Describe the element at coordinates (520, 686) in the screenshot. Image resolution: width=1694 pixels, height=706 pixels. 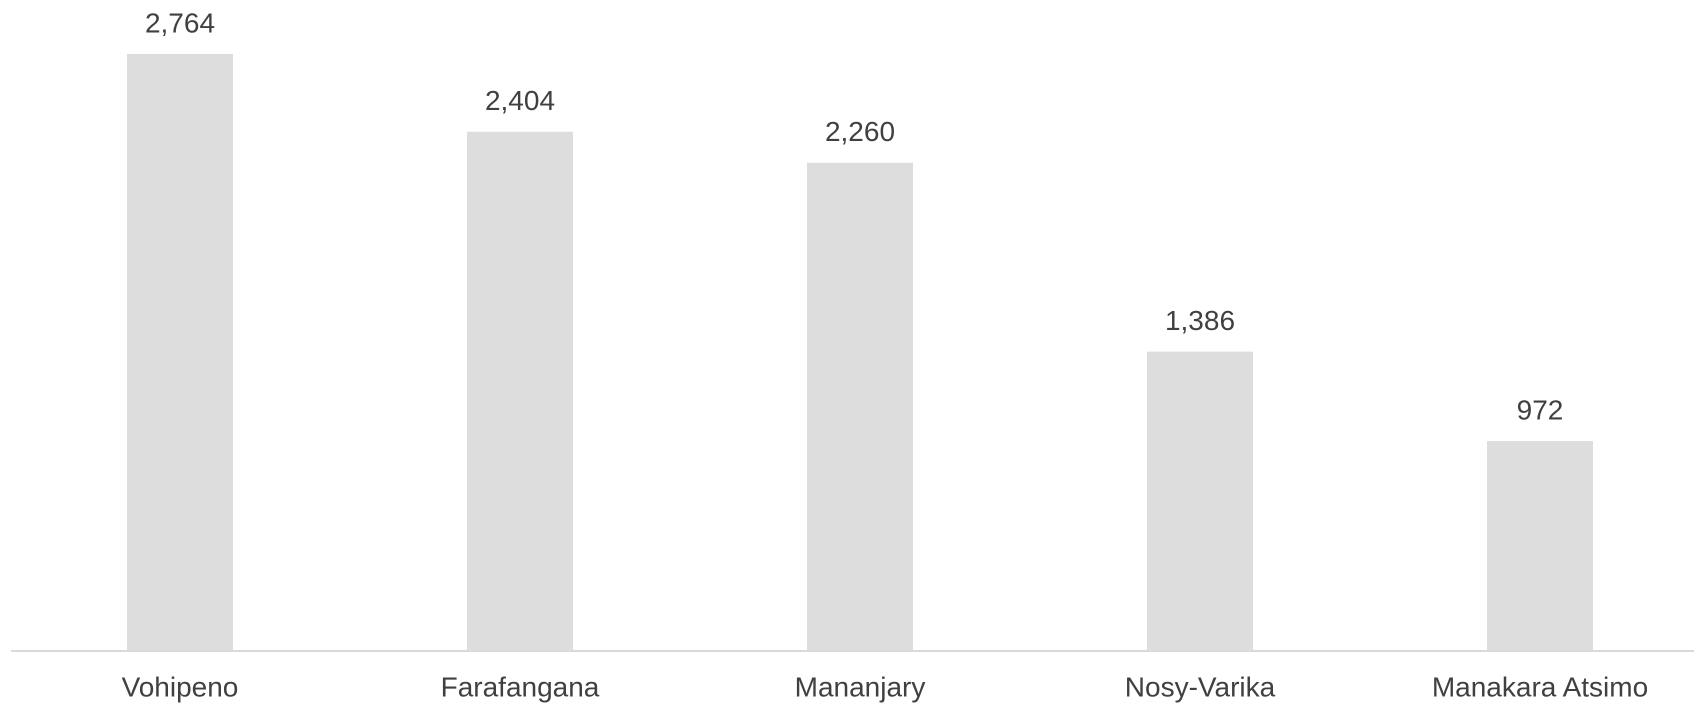
I see `x-tick-label: Farafangana` at that location.